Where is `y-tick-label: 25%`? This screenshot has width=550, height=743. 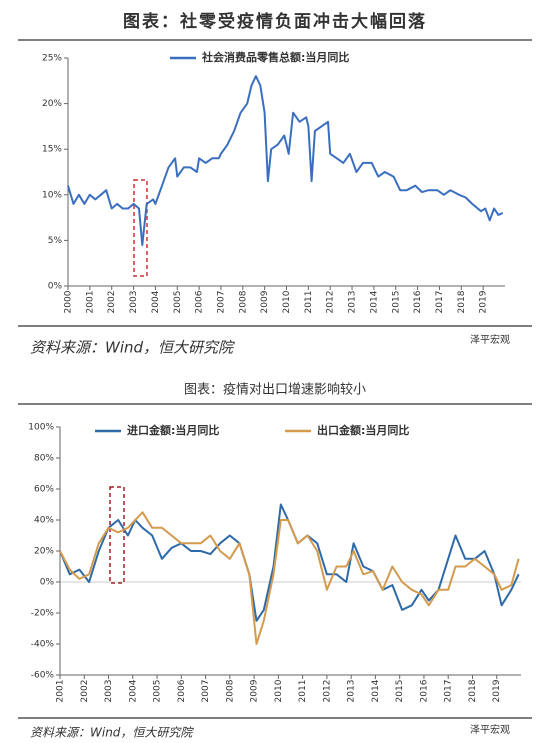
y-tick-label: 25% is located at coordinates (52, 59).